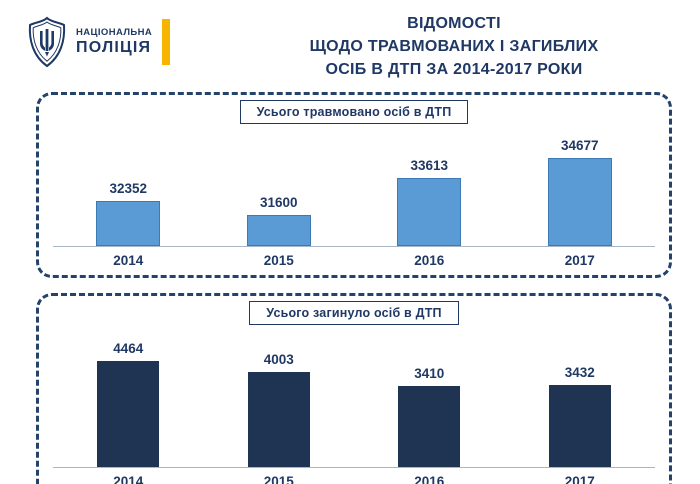 The height and width of the screenshot is (484, 700). I want to click on bar-value-label: 31600, so click(278, 202).